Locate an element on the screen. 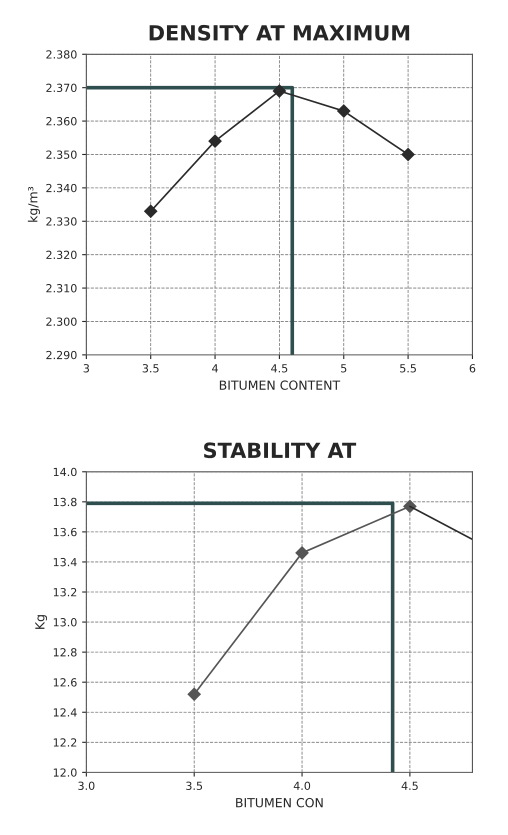 Image resolution: width=508 pixels, height=835 pixels. chart-title: DENSITY AT MAXIMUM is located at coordinates (280, 32).